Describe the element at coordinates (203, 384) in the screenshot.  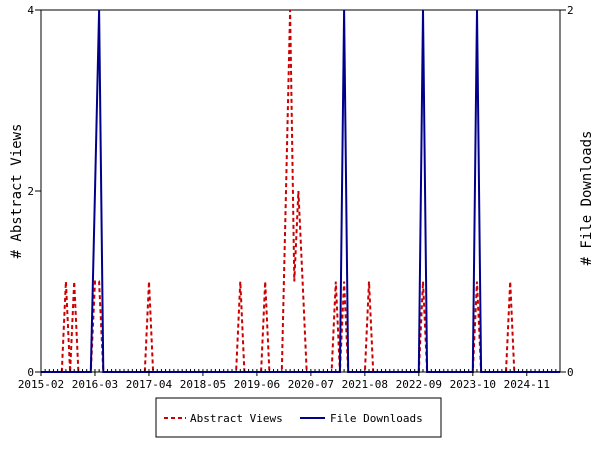
I see `x-tick-label: 2018-05` at that location.